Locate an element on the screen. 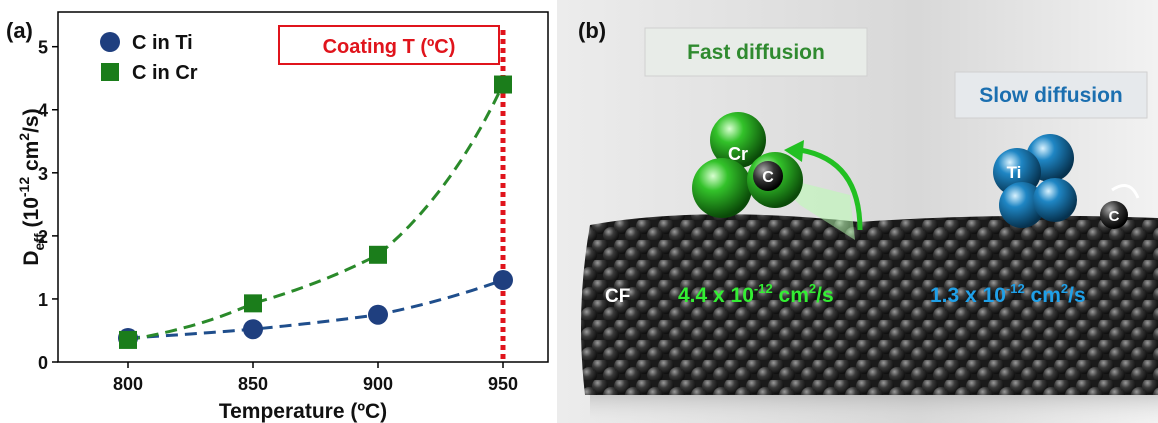 This screenshot has width=1158, height=423. y-tick-label: 1 is located at coordinates (43, 300).